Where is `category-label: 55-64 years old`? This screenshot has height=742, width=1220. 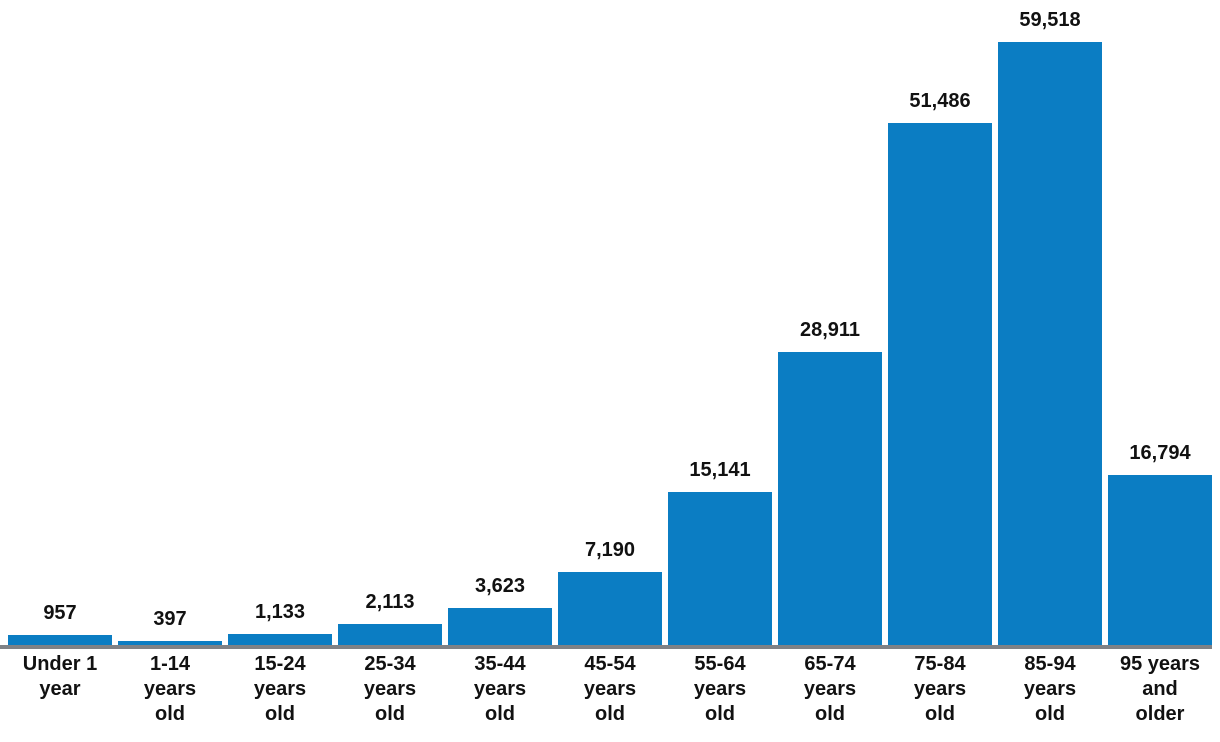
category-label: 55-64 years old is located at coordinates (720, 689).